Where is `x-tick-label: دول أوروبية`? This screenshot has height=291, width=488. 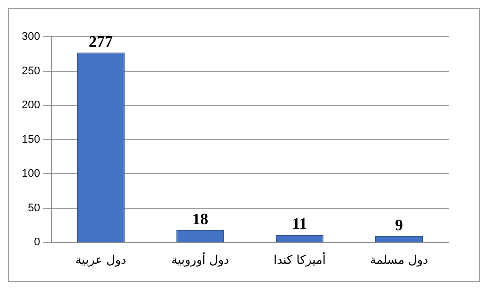
x-tick-label: دول أوروبية is located at coordinates (201, 259).